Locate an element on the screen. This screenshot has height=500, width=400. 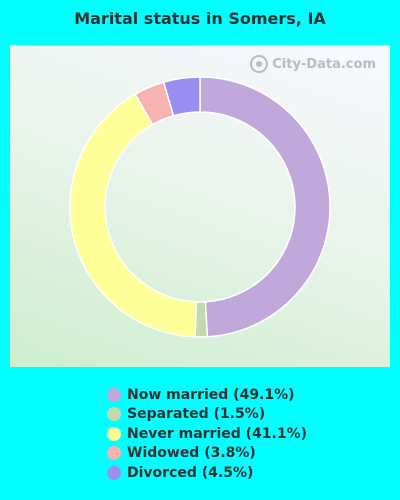
legend-label: Divorced (4.5%) is located at coordinates (190, 472).